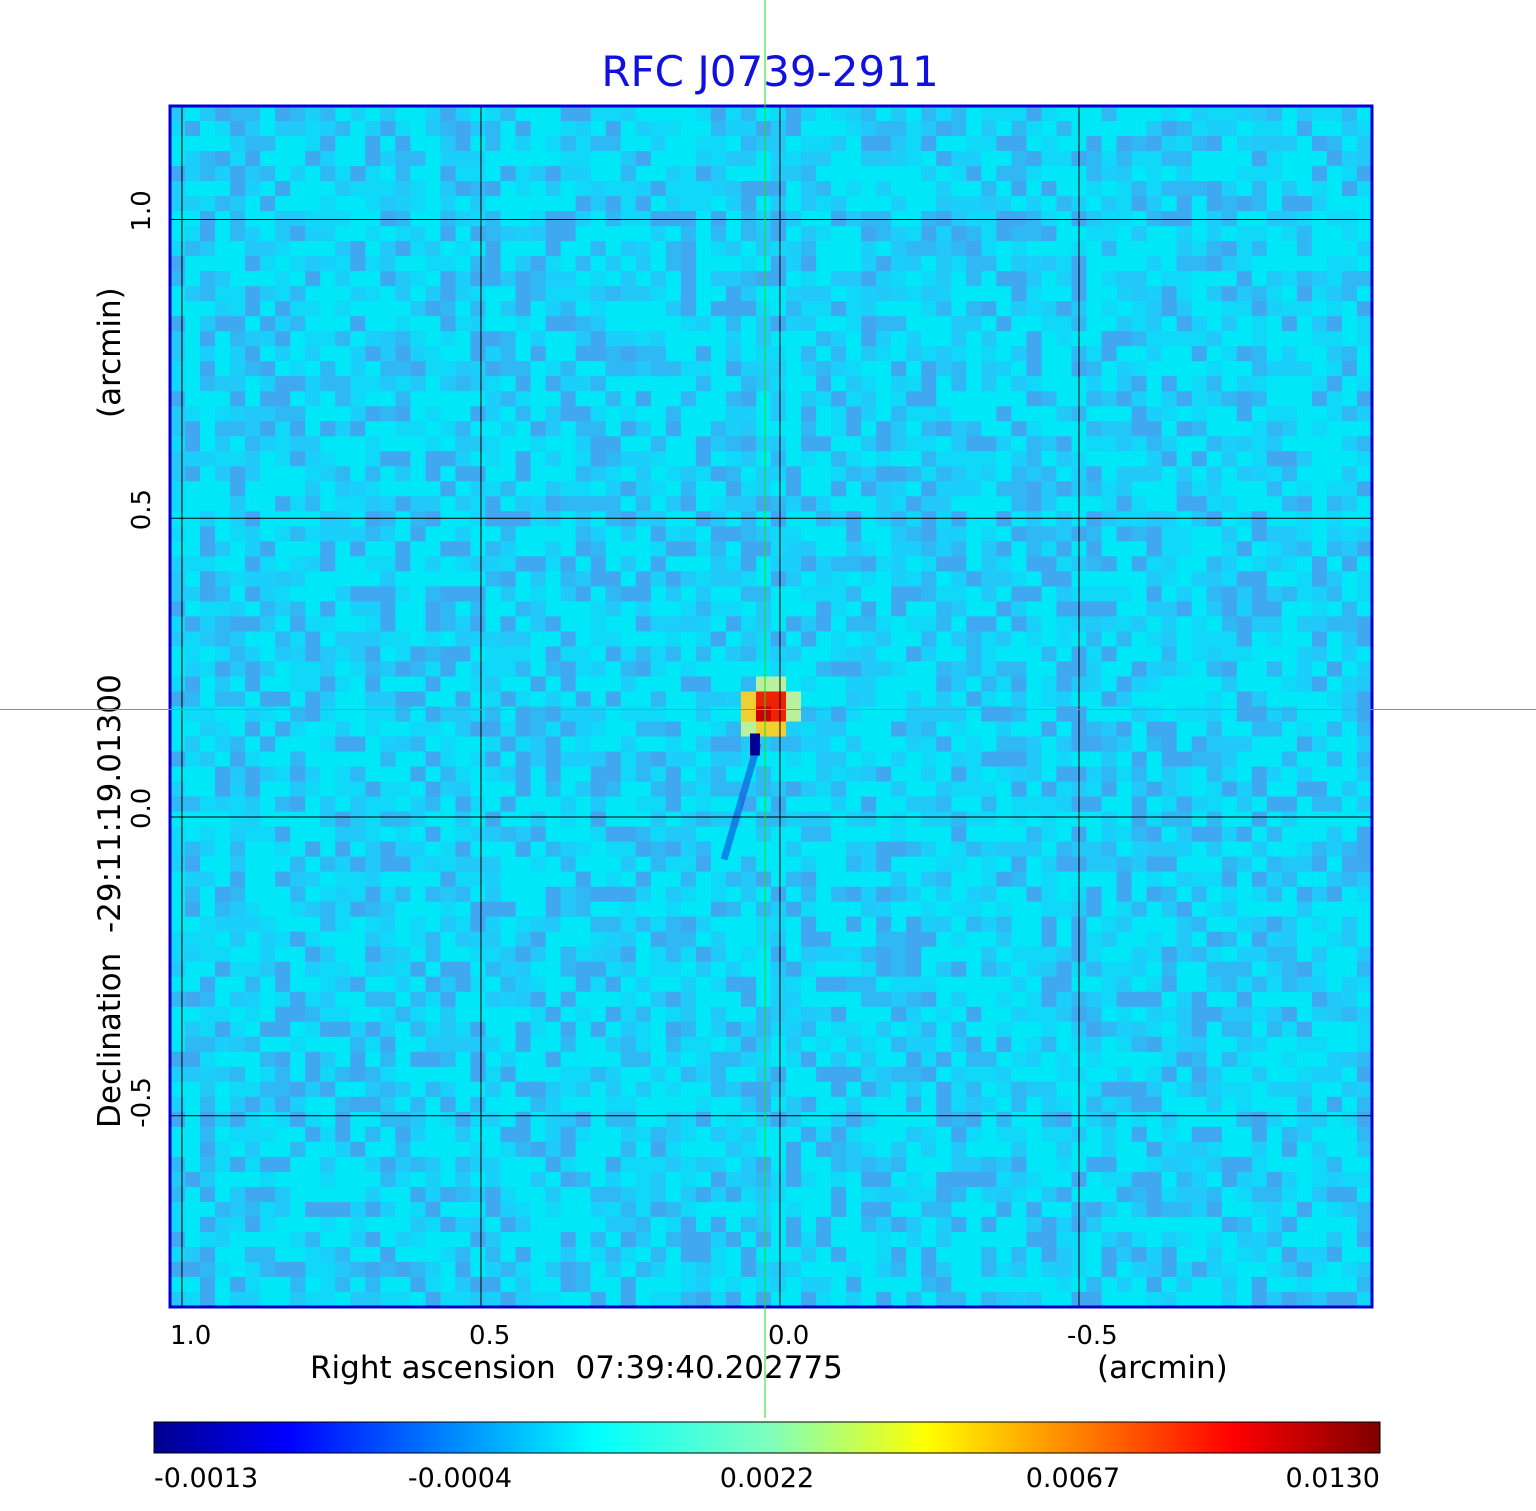 This screenshot has height=1511, width=1536. I want to click on y-tick-labels: 1.0 0.5 0.0 -0.5, so click(142, 659).